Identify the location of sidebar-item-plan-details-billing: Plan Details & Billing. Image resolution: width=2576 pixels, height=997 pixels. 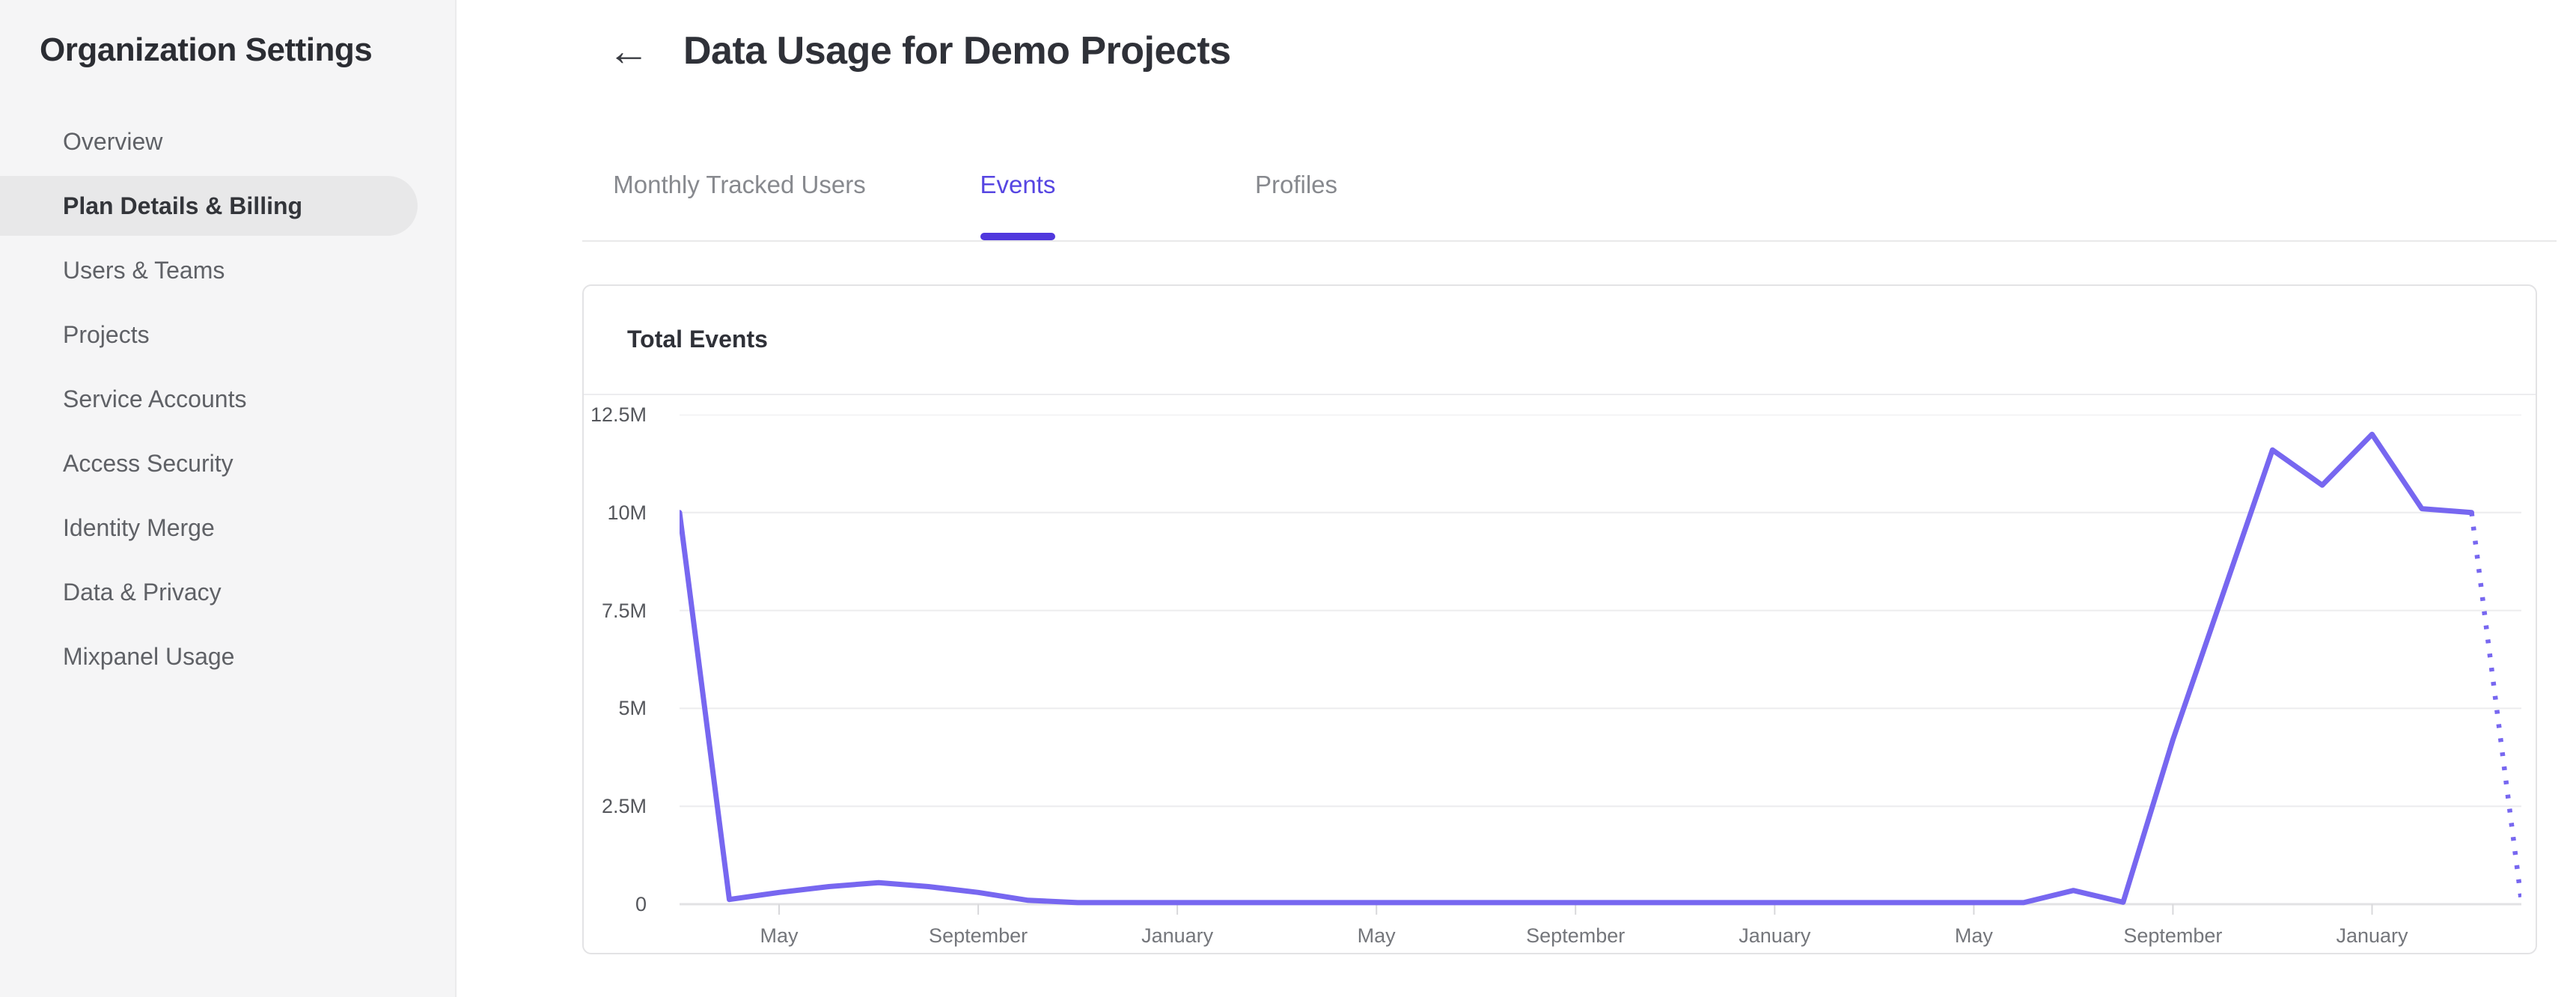
(209, 206).